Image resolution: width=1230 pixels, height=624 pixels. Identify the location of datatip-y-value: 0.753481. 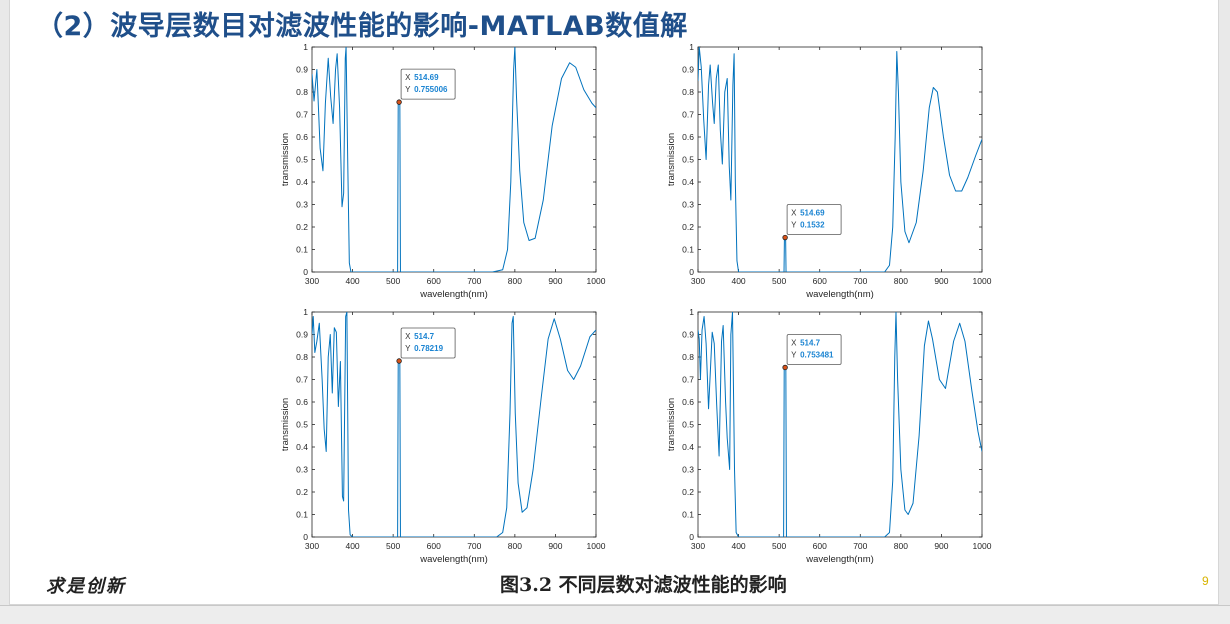
(817, 354).